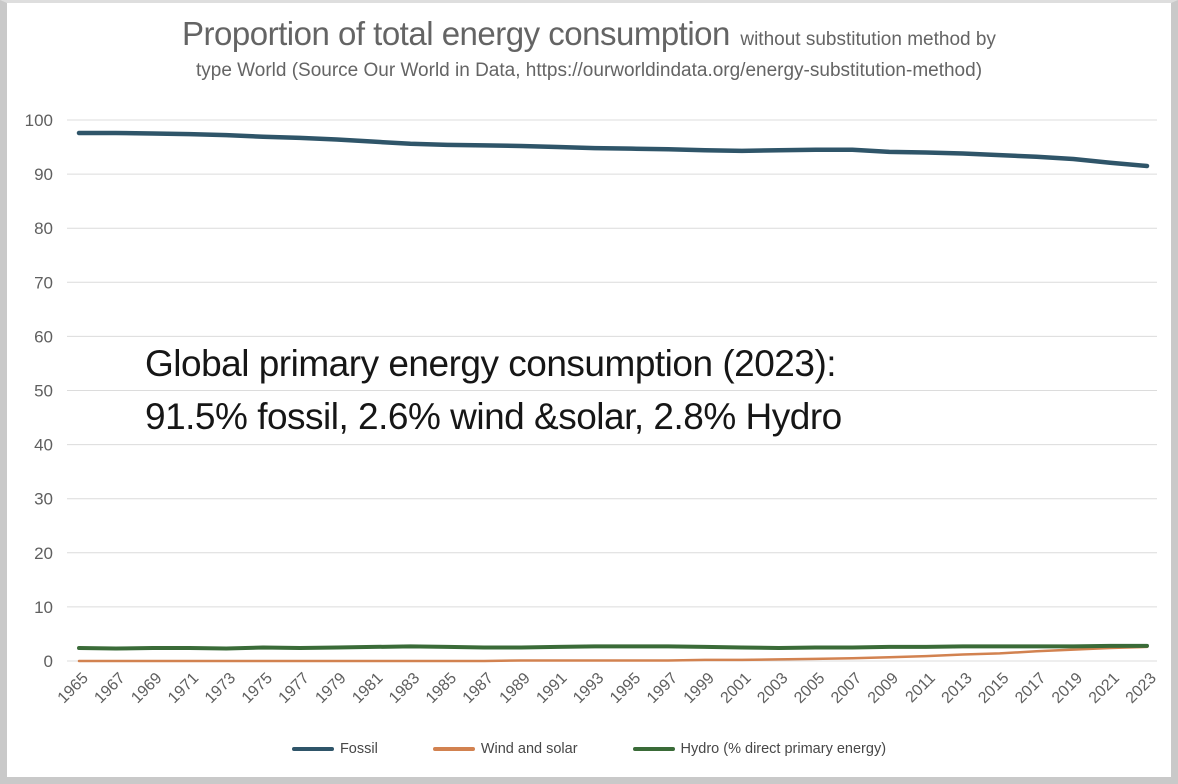 Image resolution: width=1178 pixels, height=784 pixels. I want to click on x-tick-label-2011: 2011, so click(921, 688).